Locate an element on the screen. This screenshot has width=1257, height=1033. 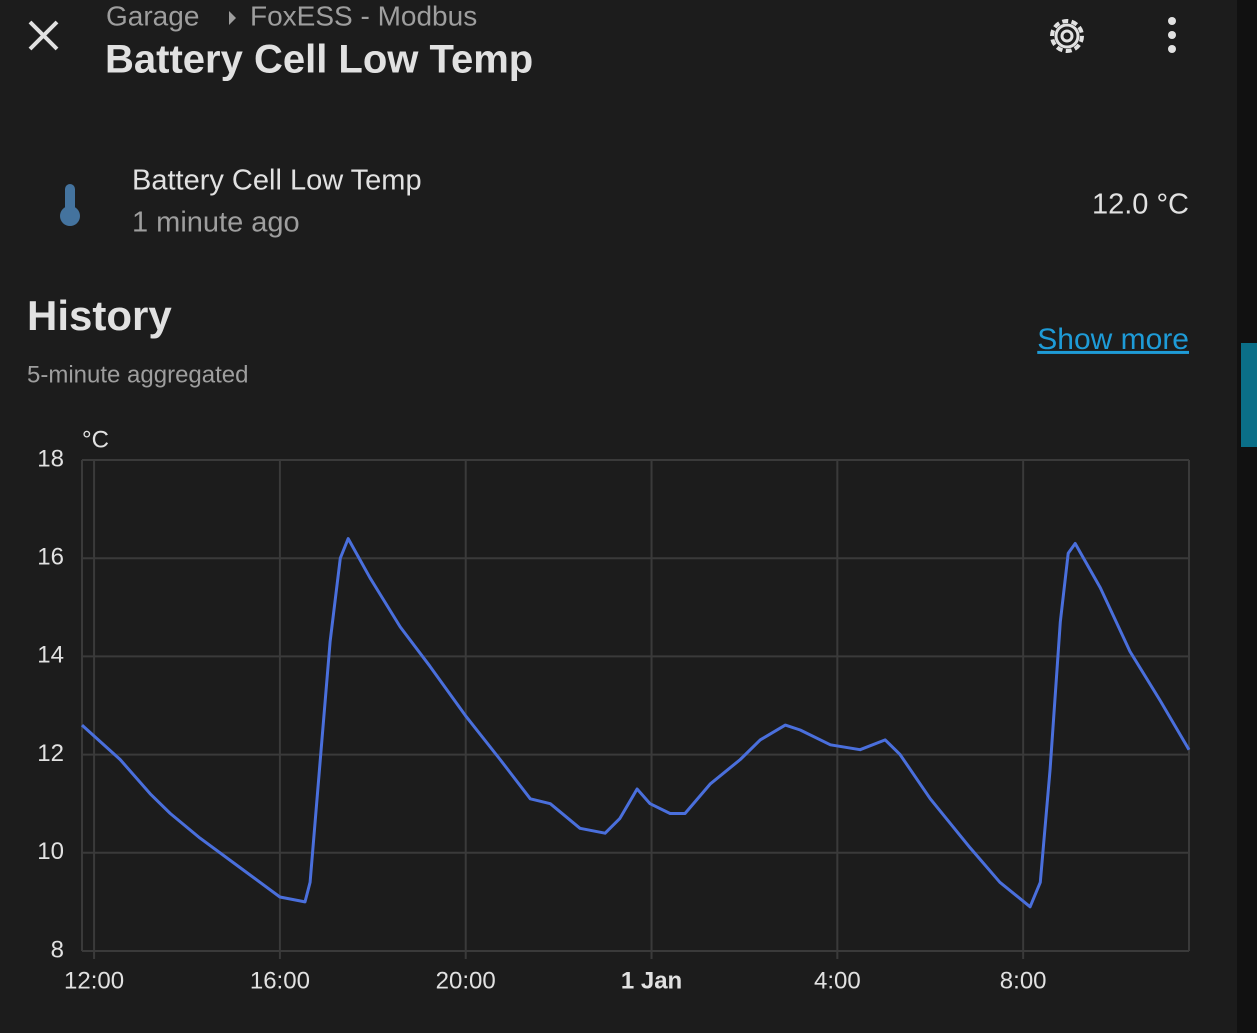
x-tick-label: 1 Jan is located at coordinates (651, 980).